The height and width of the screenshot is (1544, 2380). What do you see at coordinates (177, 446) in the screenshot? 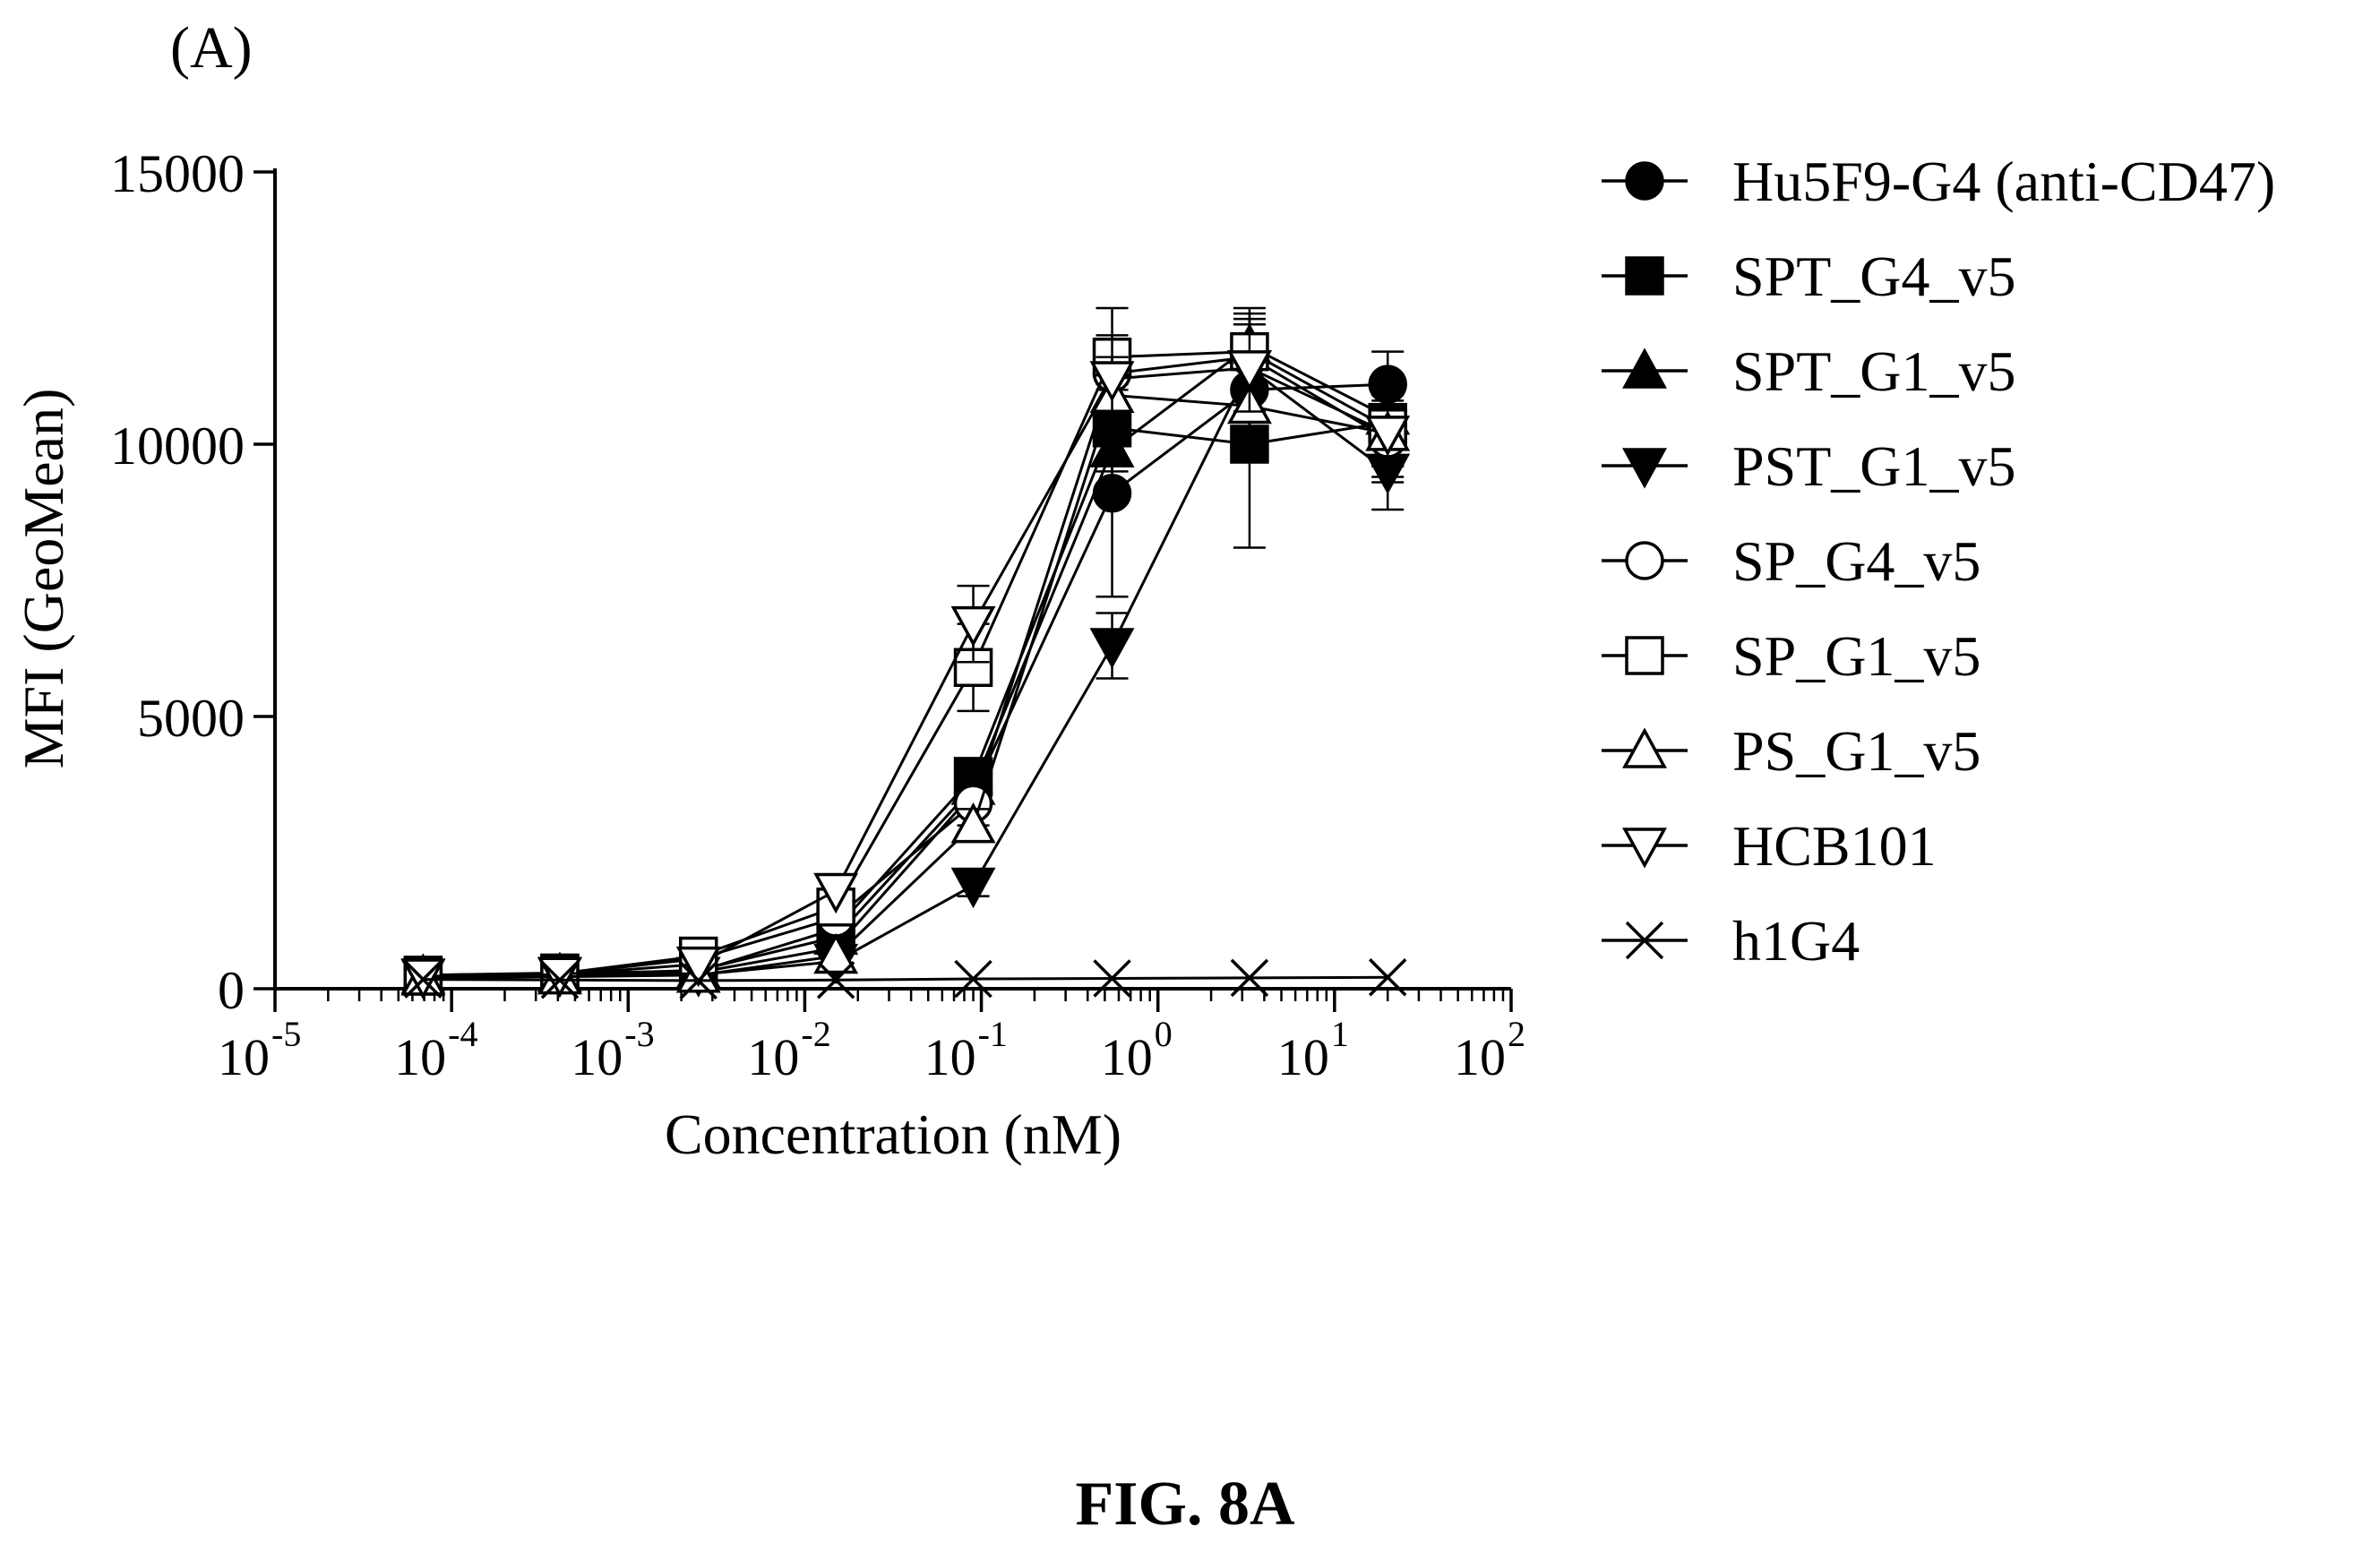
I see `y-tick-label: 10000` at bounding box center [177, 446].